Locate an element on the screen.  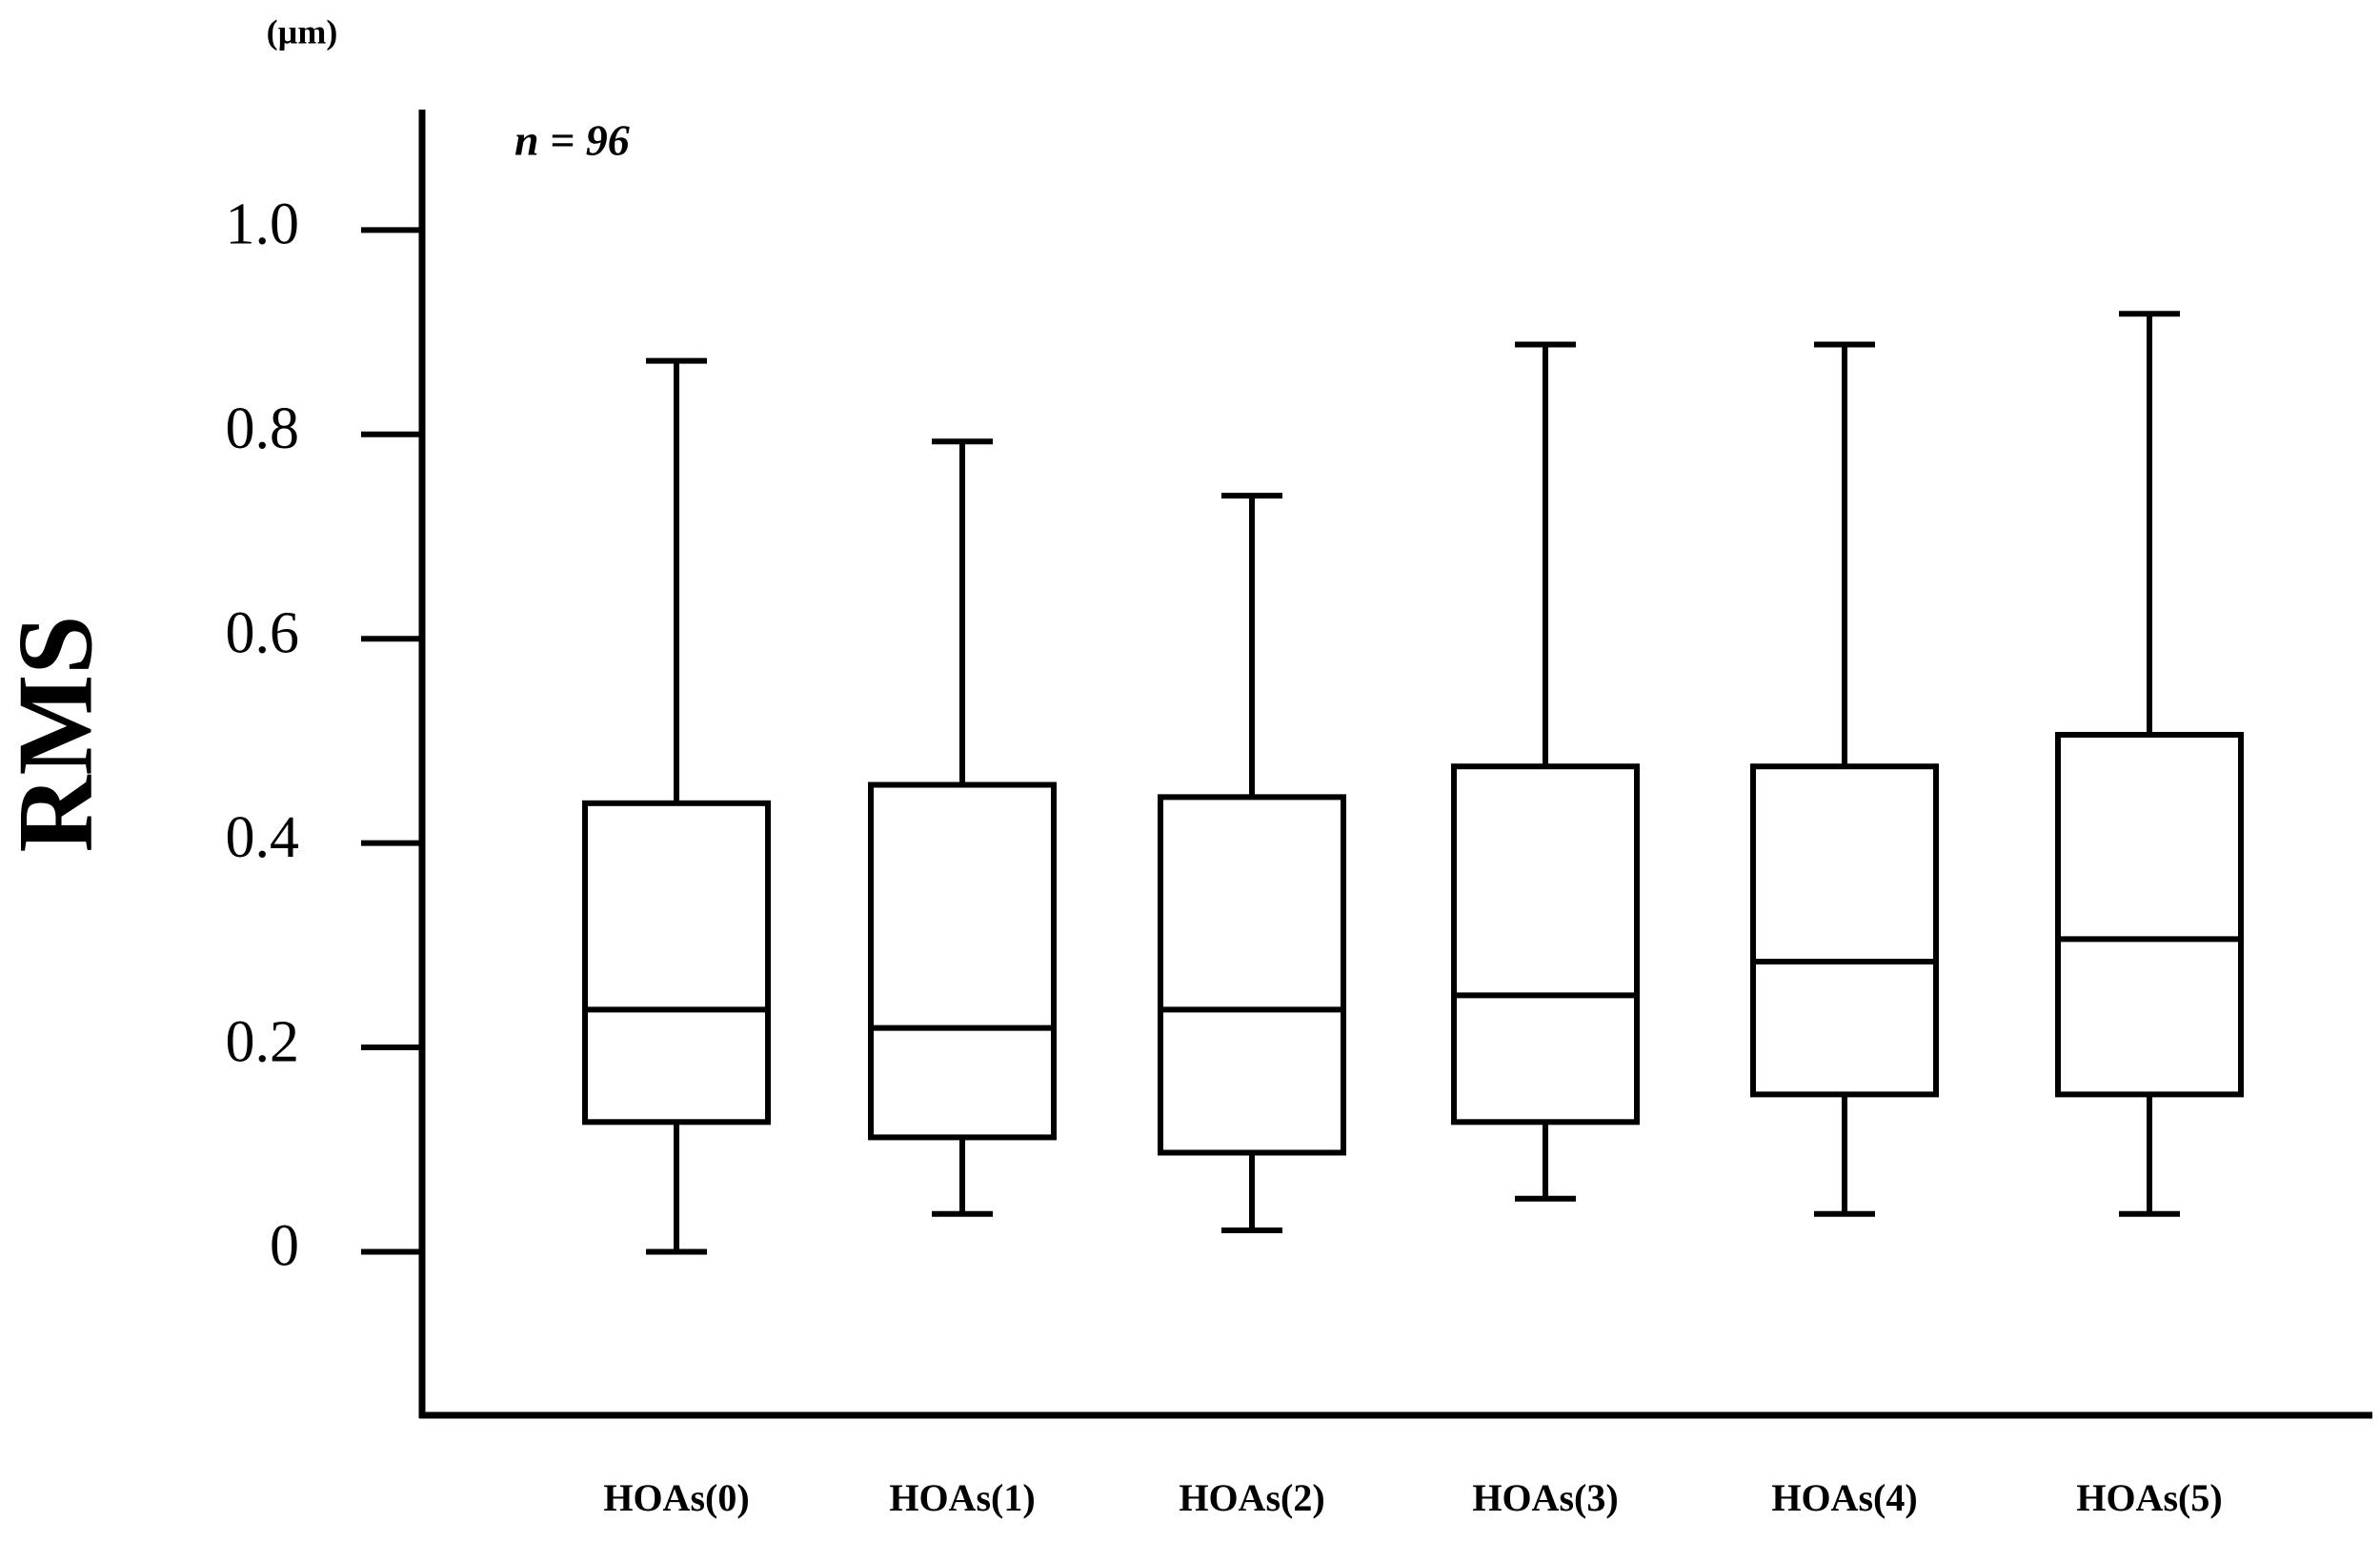
x-tick-label: HOAs(5) is located at coordinates (2149, 1497).